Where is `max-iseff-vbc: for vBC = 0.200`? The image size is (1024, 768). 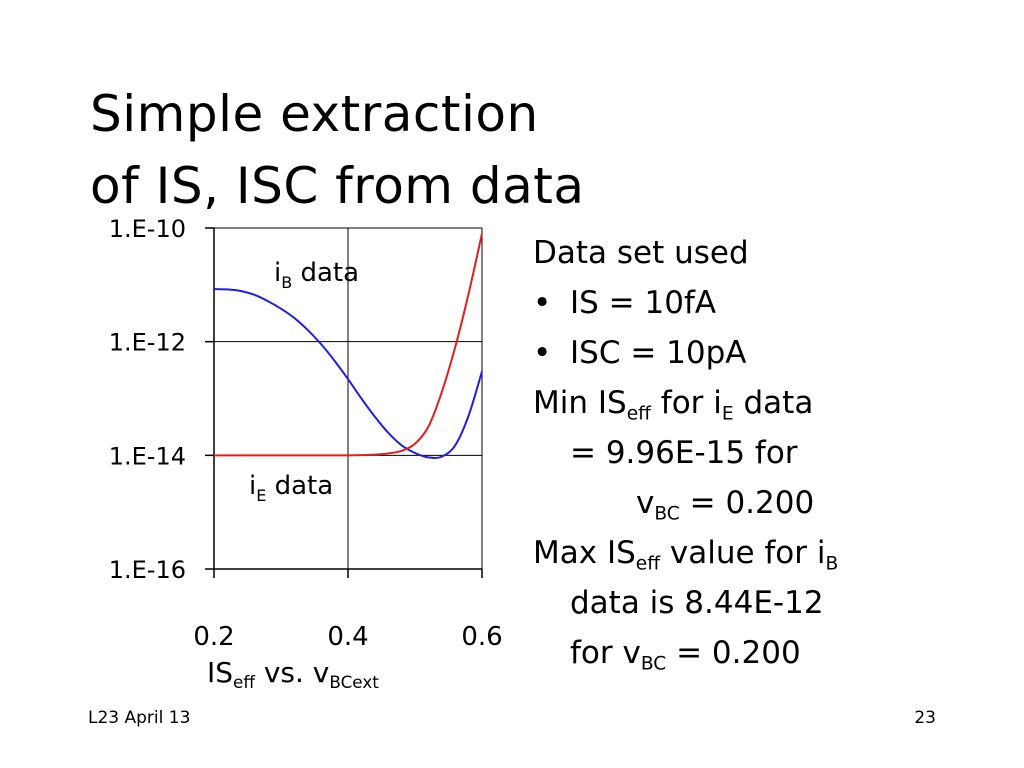 max-iseff-vbc: for vBC = 0.200 is located at coordinates (685, 655).